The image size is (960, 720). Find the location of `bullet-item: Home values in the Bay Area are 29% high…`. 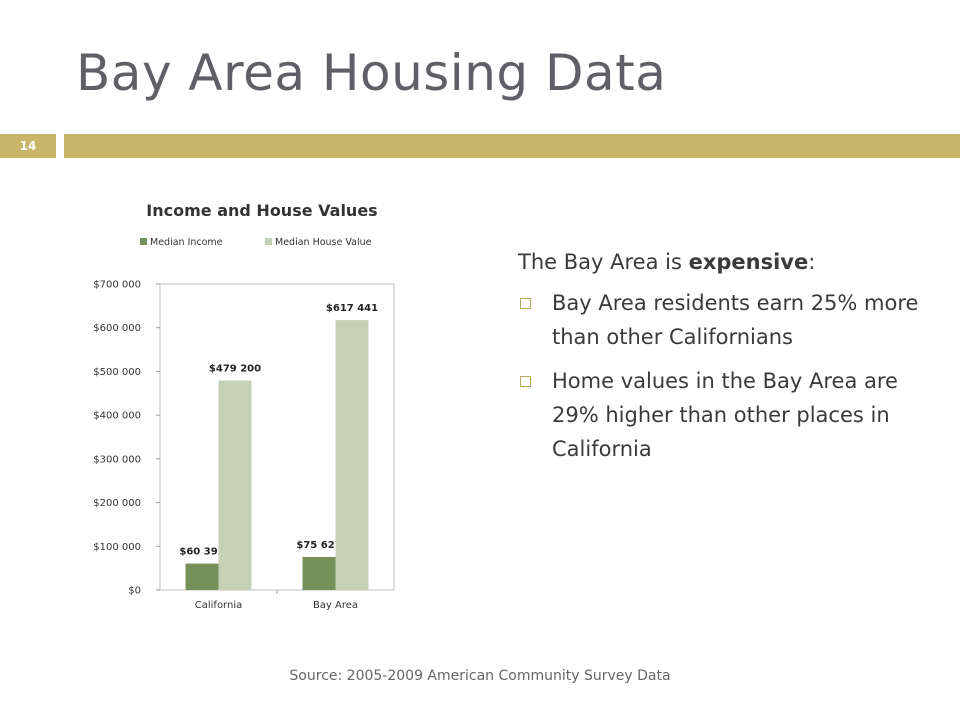

bullet-item: Home values in the Bay Area are 29% high… is located at coordinates (728, 415).